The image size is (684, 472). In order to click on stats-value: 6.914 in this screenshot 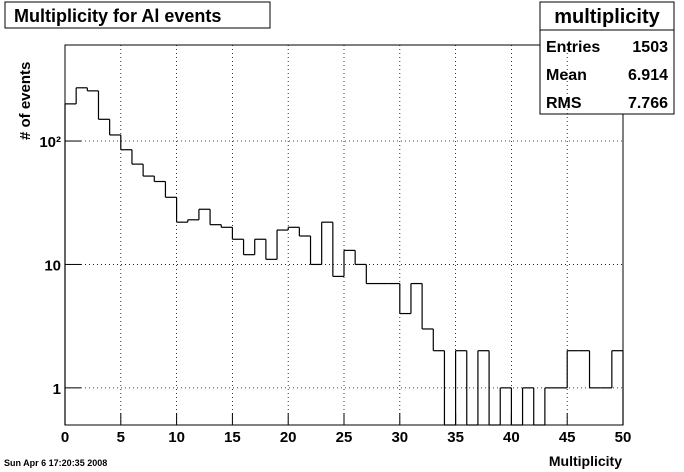, I will do `click(648, 75)`.